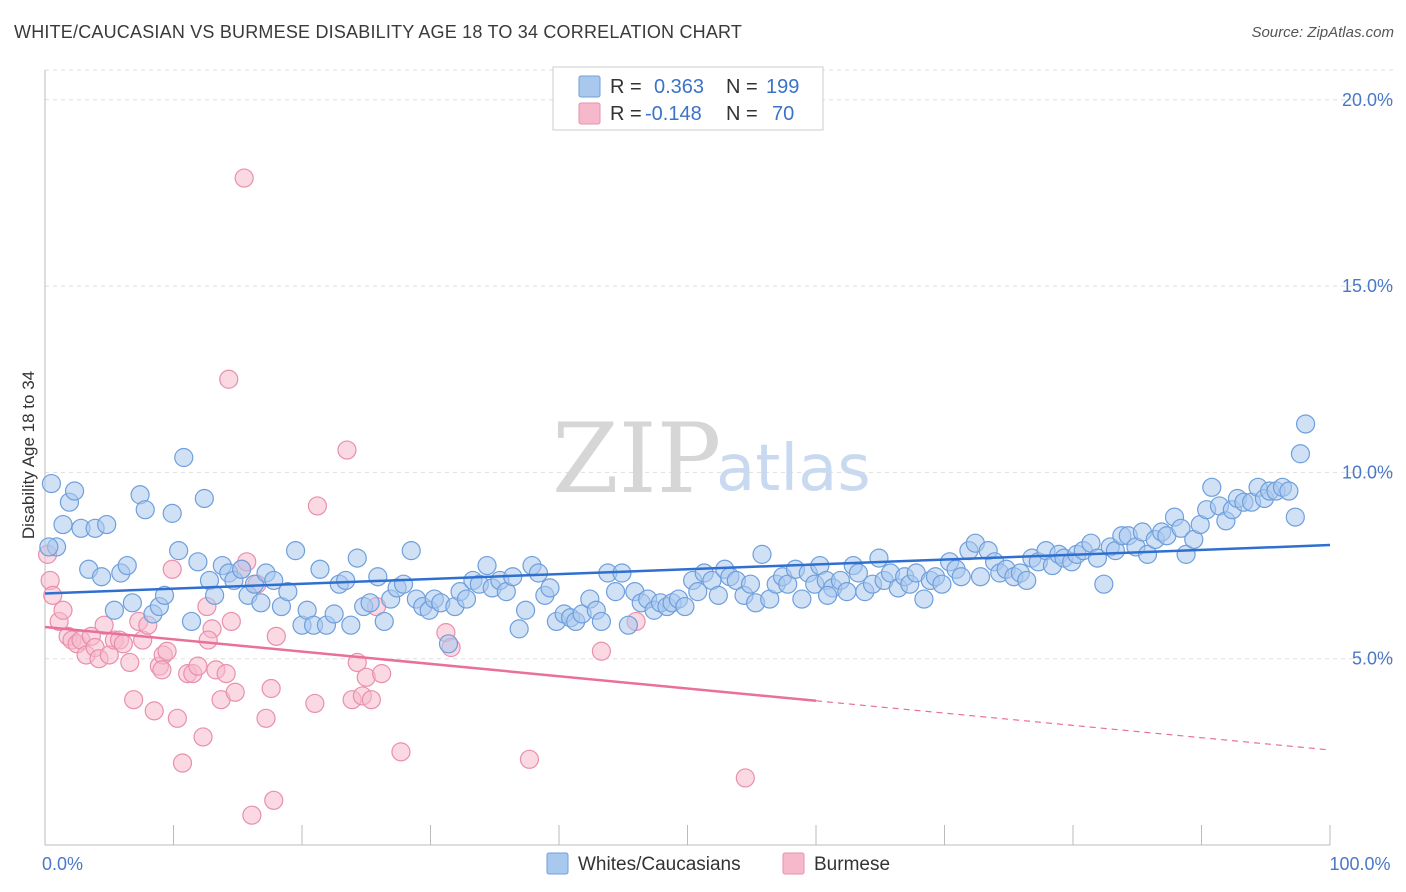 The height and width of the screenshot is (892, 1406). What do you see at coordinates (589, 113) in the screenshot?
I see `legend-swatch-pink` at bounding box center [589, 113].